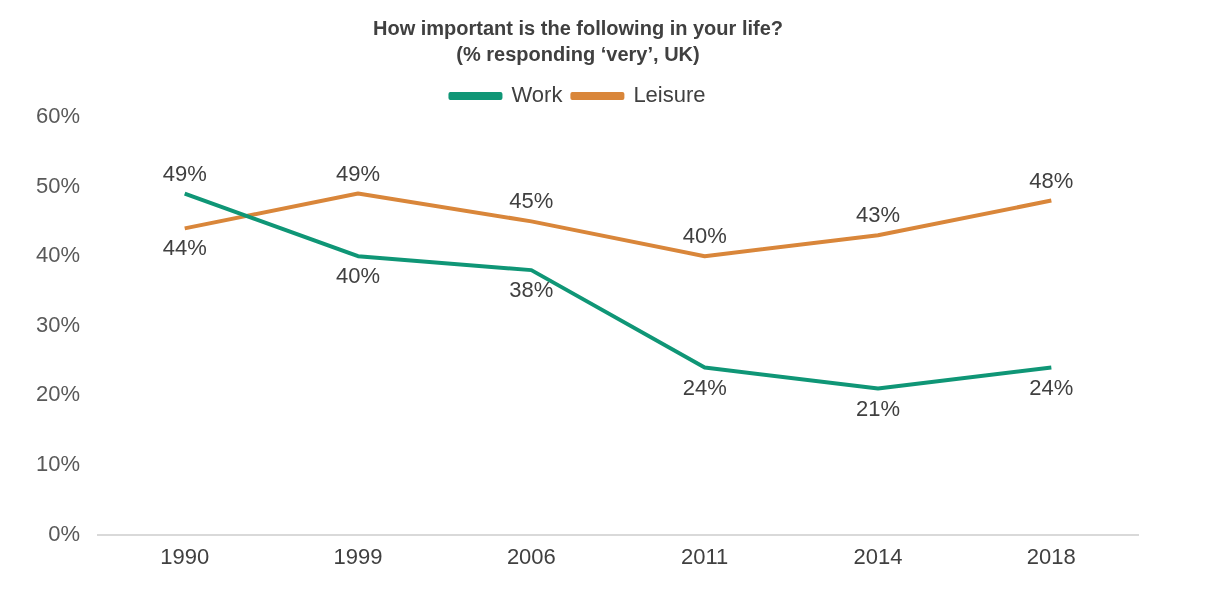 The image size is (1206, 595). I want to click on y-tick-label: 20%, so click(58, 394).